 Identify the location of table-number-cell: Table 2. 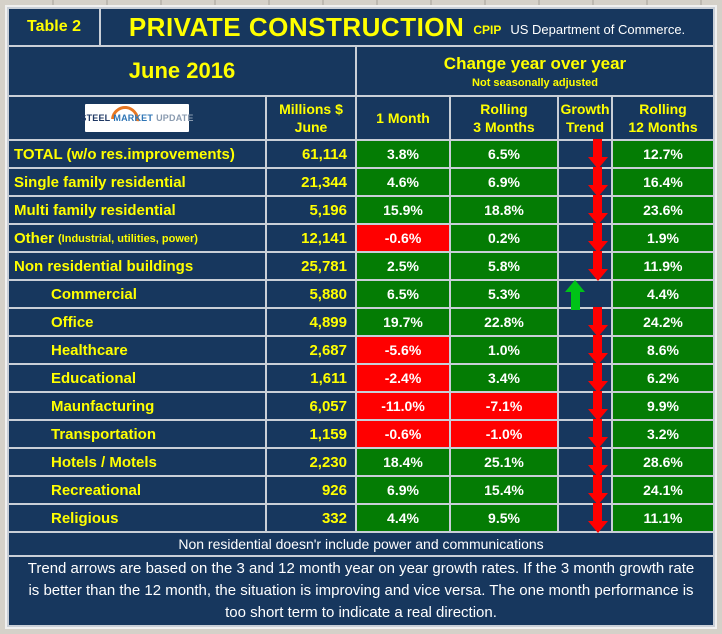
(54, 27).